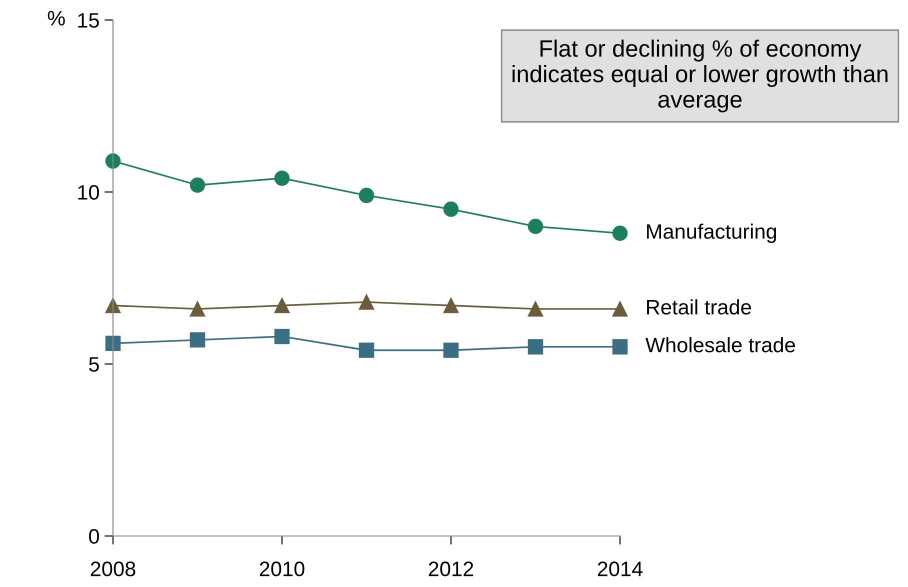 The width and height of the screenshot is (908, 587). I want to click on x-tick-label: 2010, so click(282, 569).